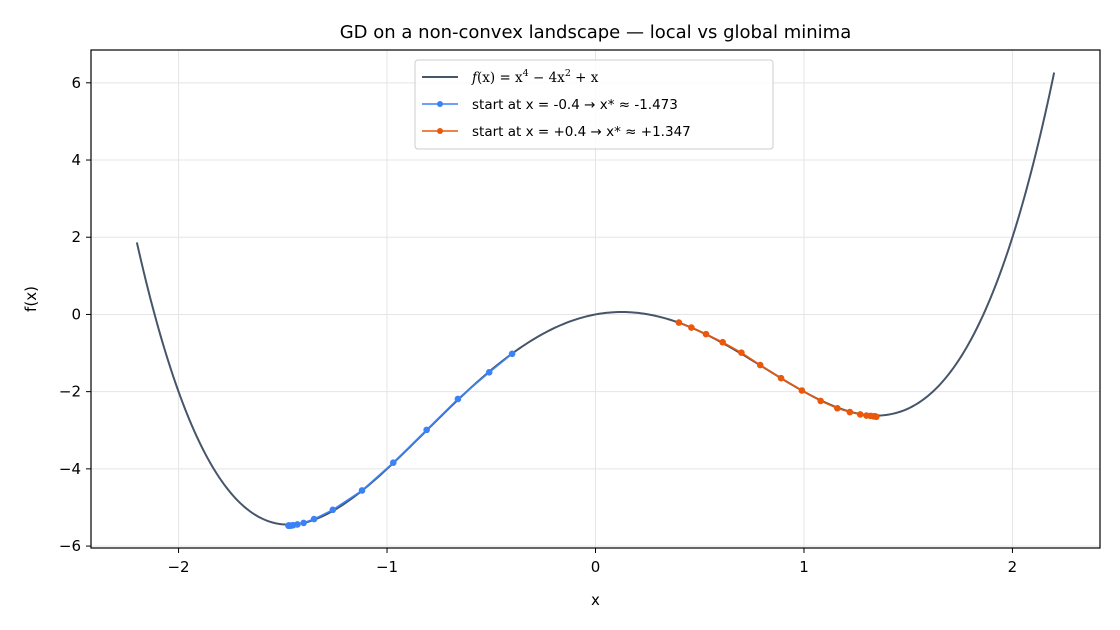 This screenshot has height=630, width=1120. I want to click on y-tick-label: 2, so click(76, 237).